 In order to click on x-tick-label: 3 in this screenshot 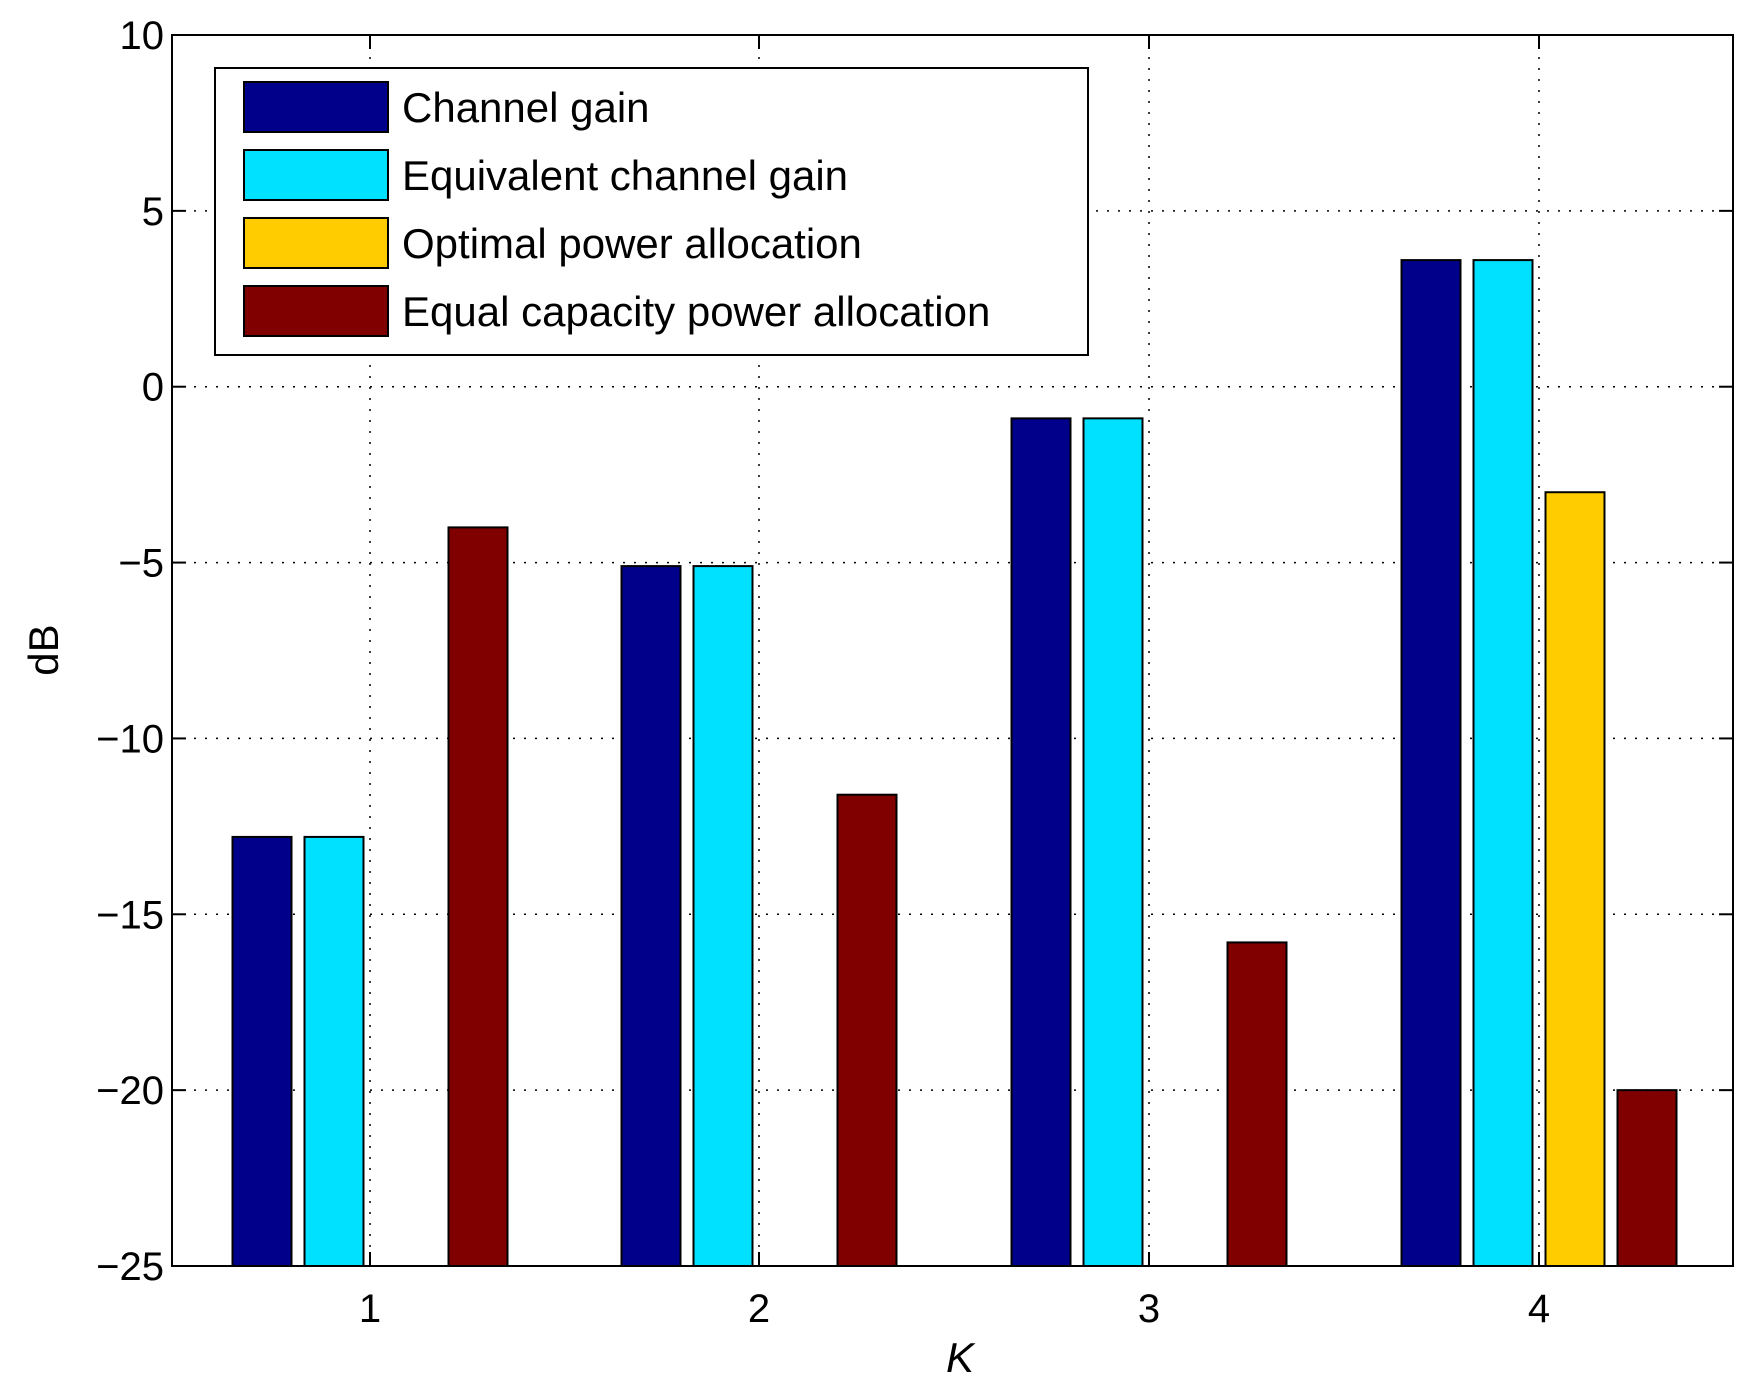, I will do `click(1149, 1309)`.